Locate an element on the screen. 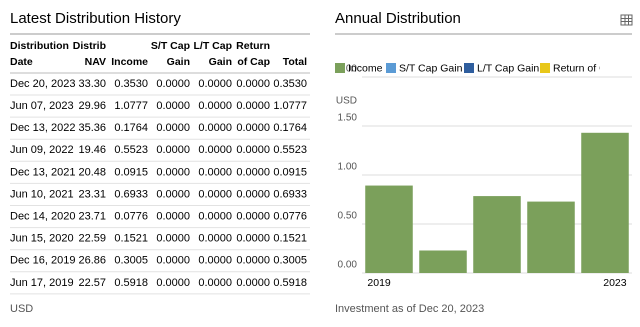  cell: 33.30 is located at coordinates (92, 84).